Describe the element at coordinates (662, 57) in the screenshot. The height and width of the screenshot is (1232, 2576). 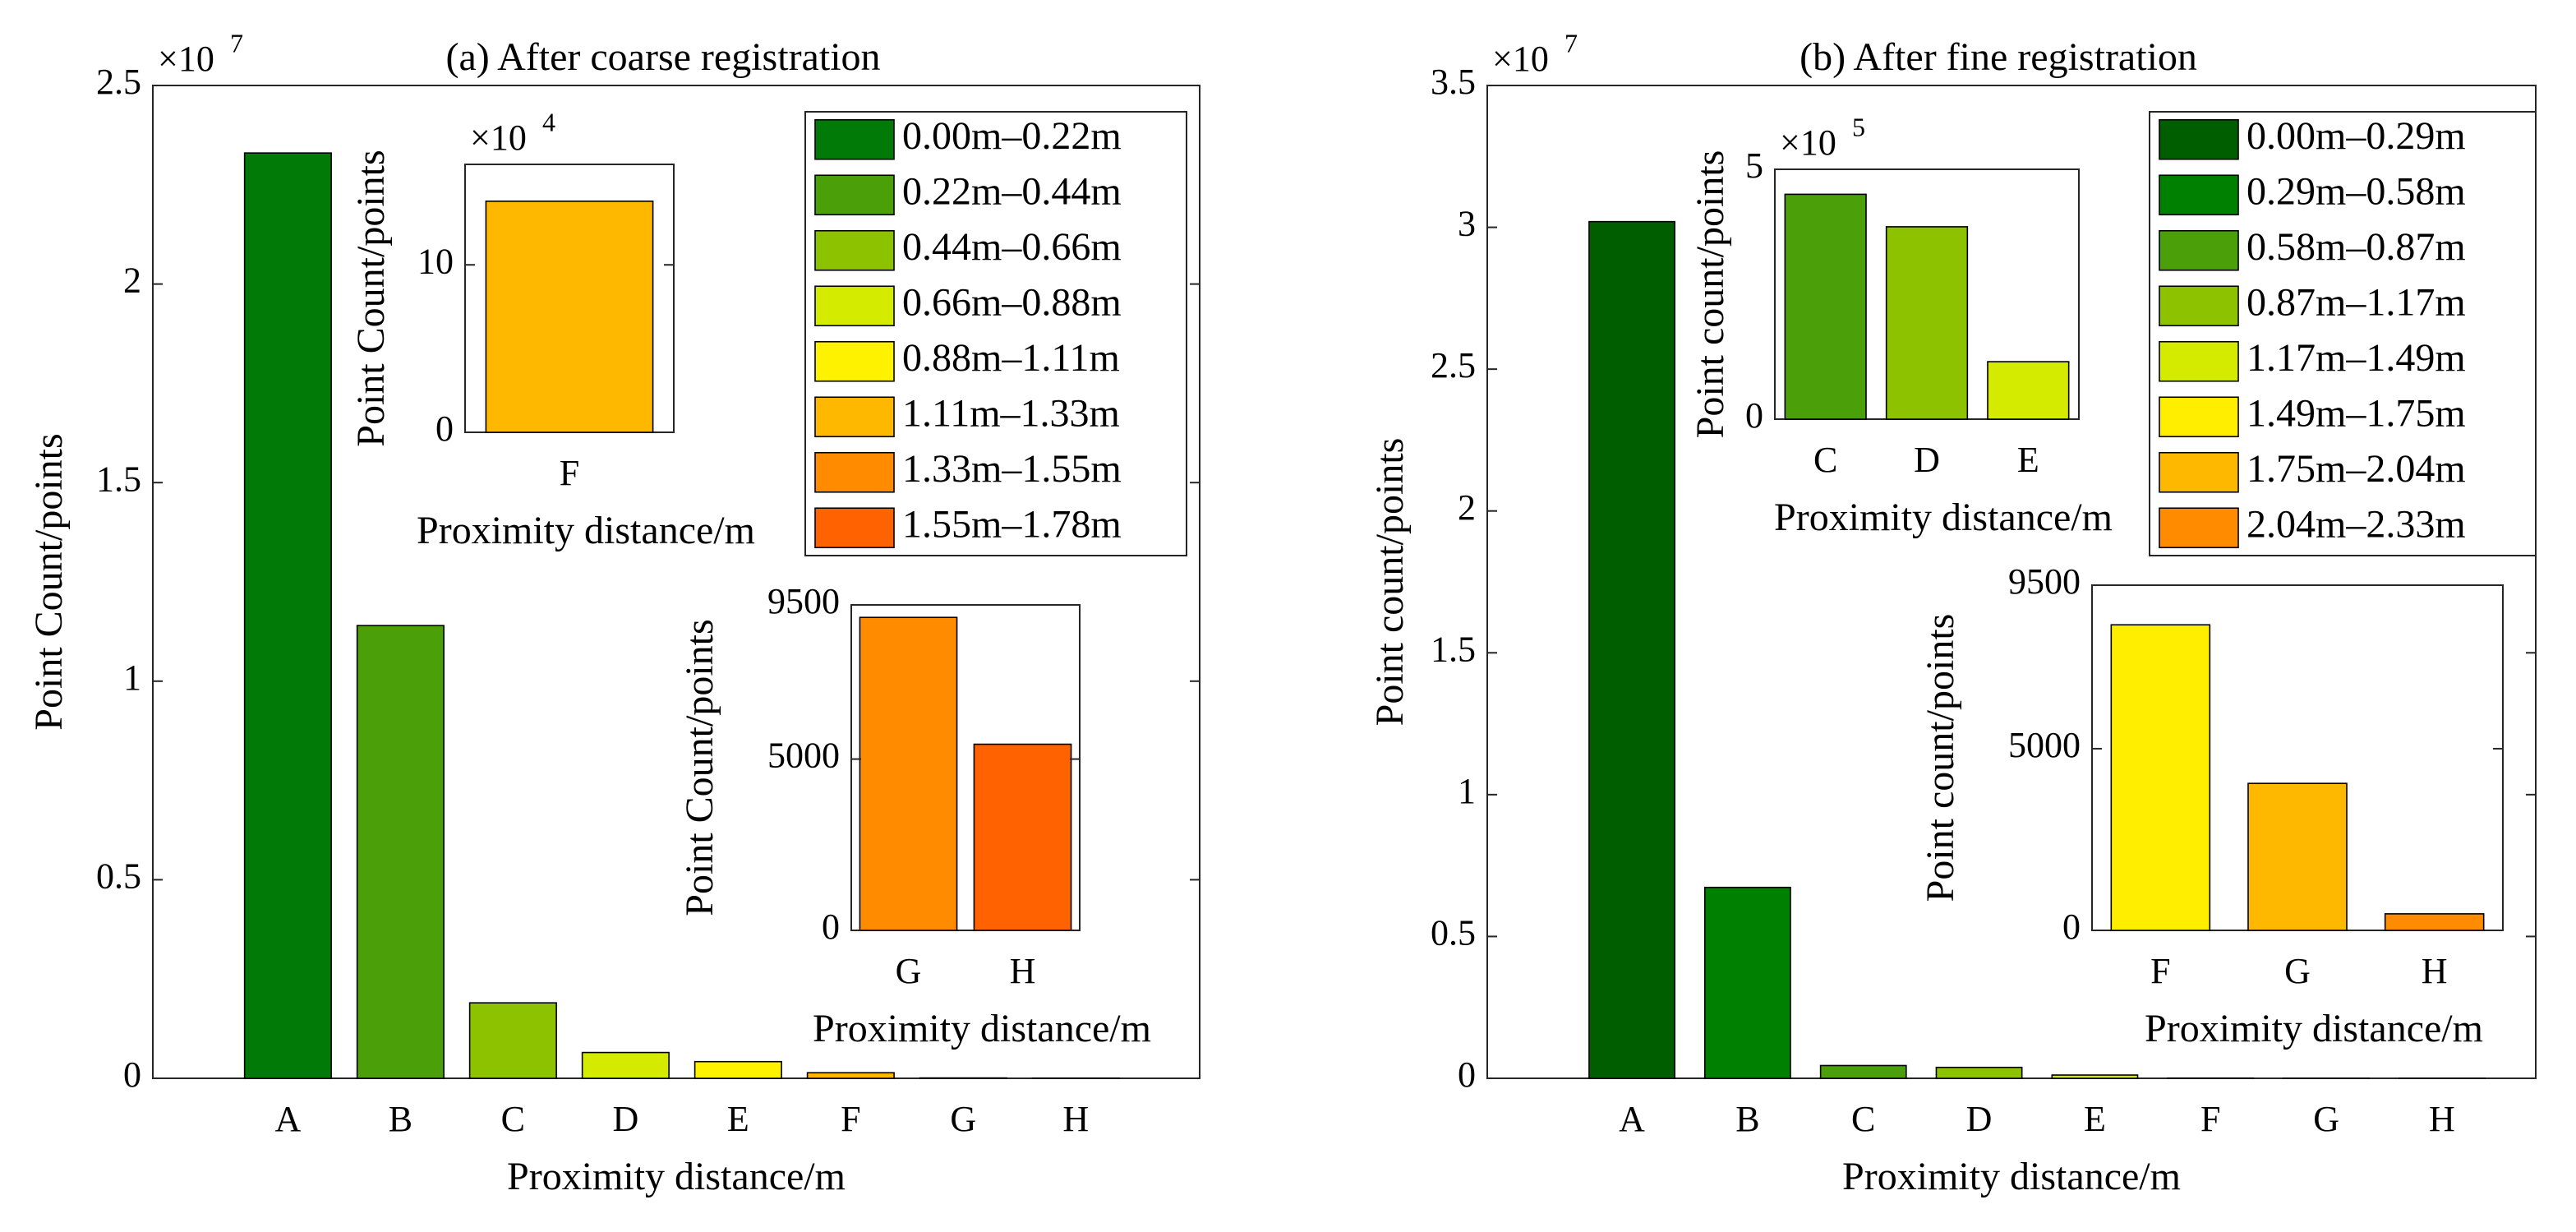
I see `chart-title: (a) After coarse registration` at that location.